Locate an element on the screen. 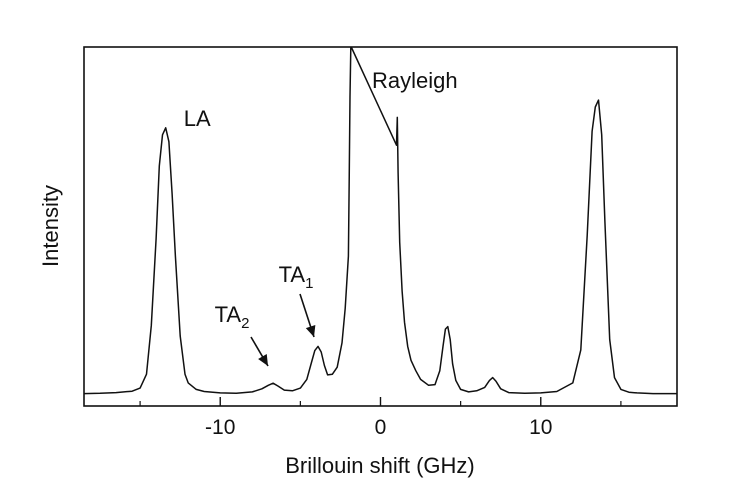  annotation-arrowhead-ta1 is located at coordinates (310, 330).